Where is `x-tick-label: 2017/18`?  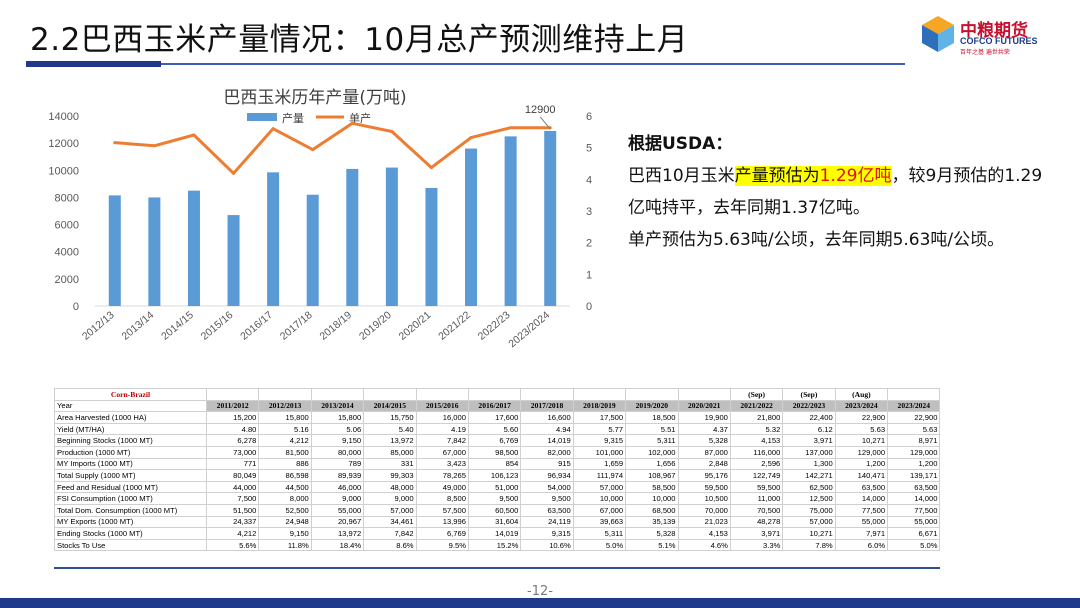
x-tick-label: 2017/18 is located at coordinates (296, 326).